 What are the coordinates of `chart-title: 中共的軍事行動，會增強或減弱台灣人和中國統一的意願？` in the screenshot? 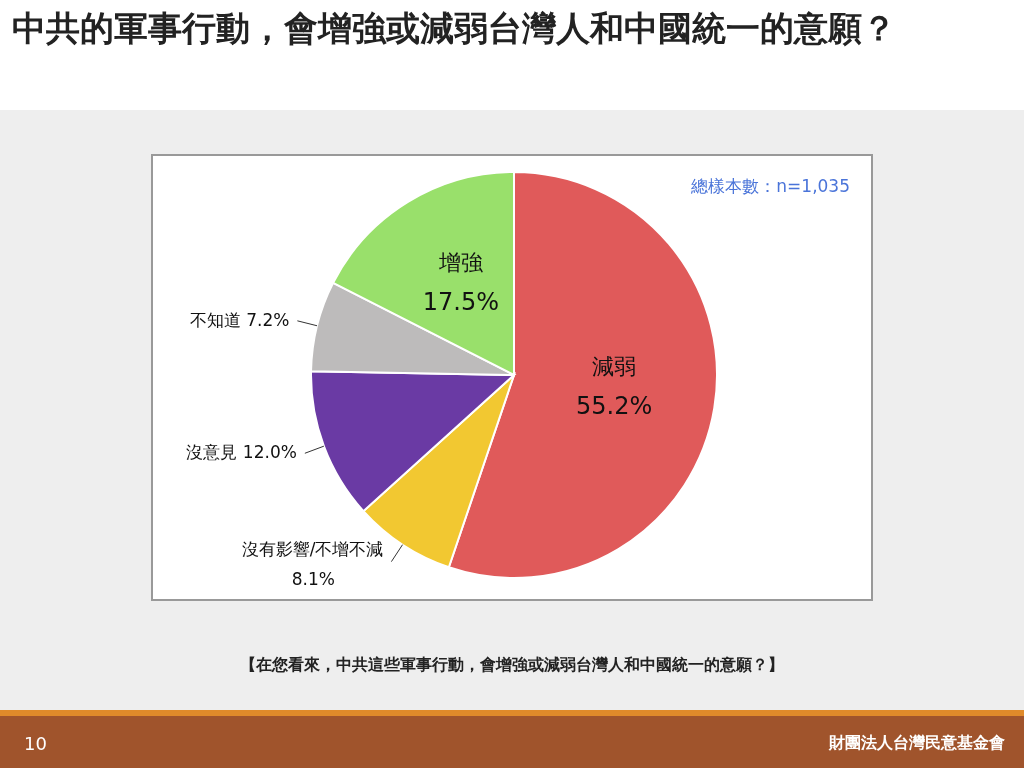 It's located at (454, 28).